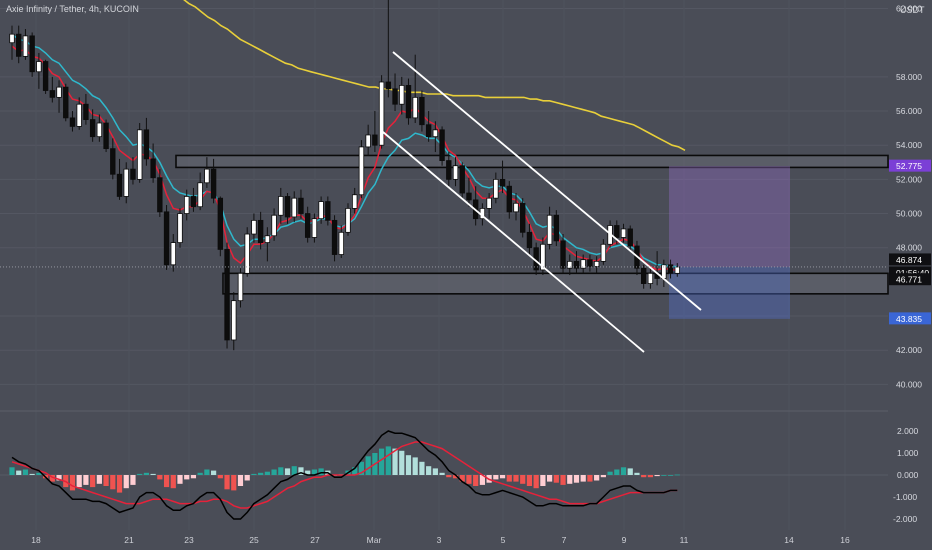 The image size is (932, 550). I want to click on position-tool, so click(729, 242).